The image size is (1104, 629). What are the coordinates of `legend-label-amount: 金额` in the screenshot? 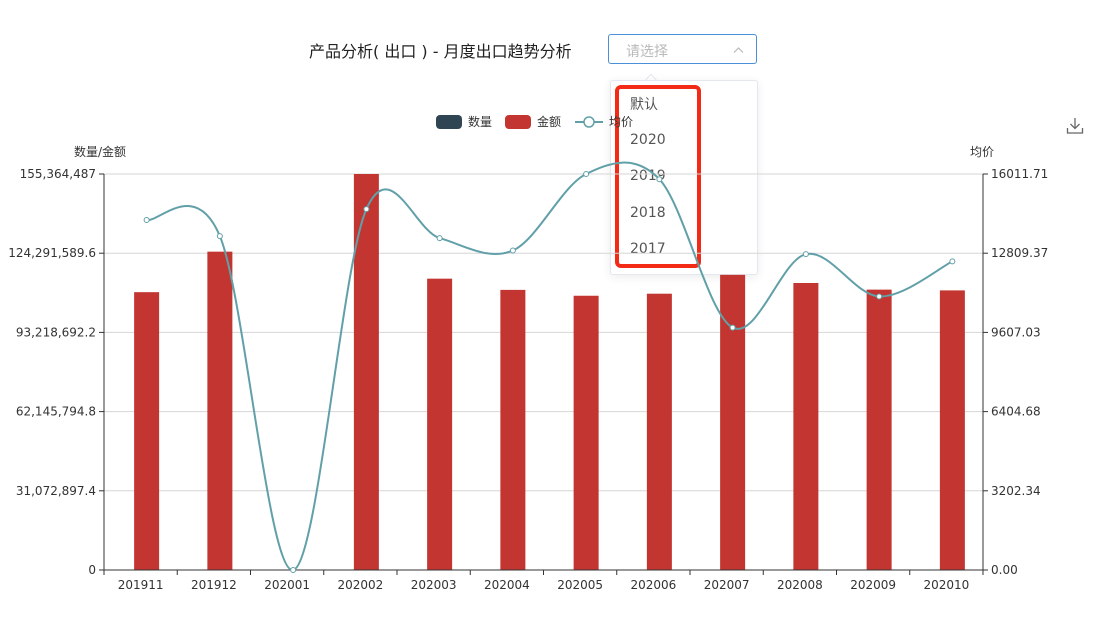 It's located at (549, 121).